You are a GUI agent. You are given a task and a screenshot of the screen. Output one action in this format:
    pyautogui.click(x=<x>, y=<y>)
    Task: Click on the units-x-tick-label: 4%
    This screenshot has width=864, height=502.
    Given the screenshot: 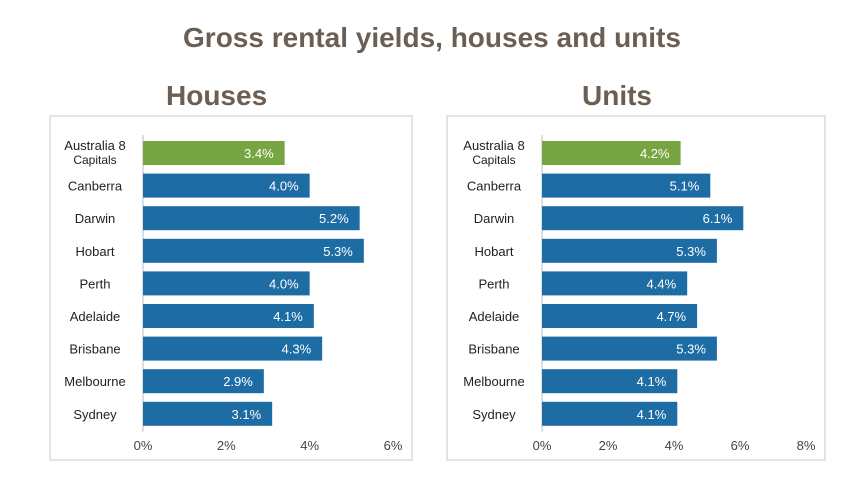 What is the action you would take?
    pyautogui.click(x=674, y=445)
    